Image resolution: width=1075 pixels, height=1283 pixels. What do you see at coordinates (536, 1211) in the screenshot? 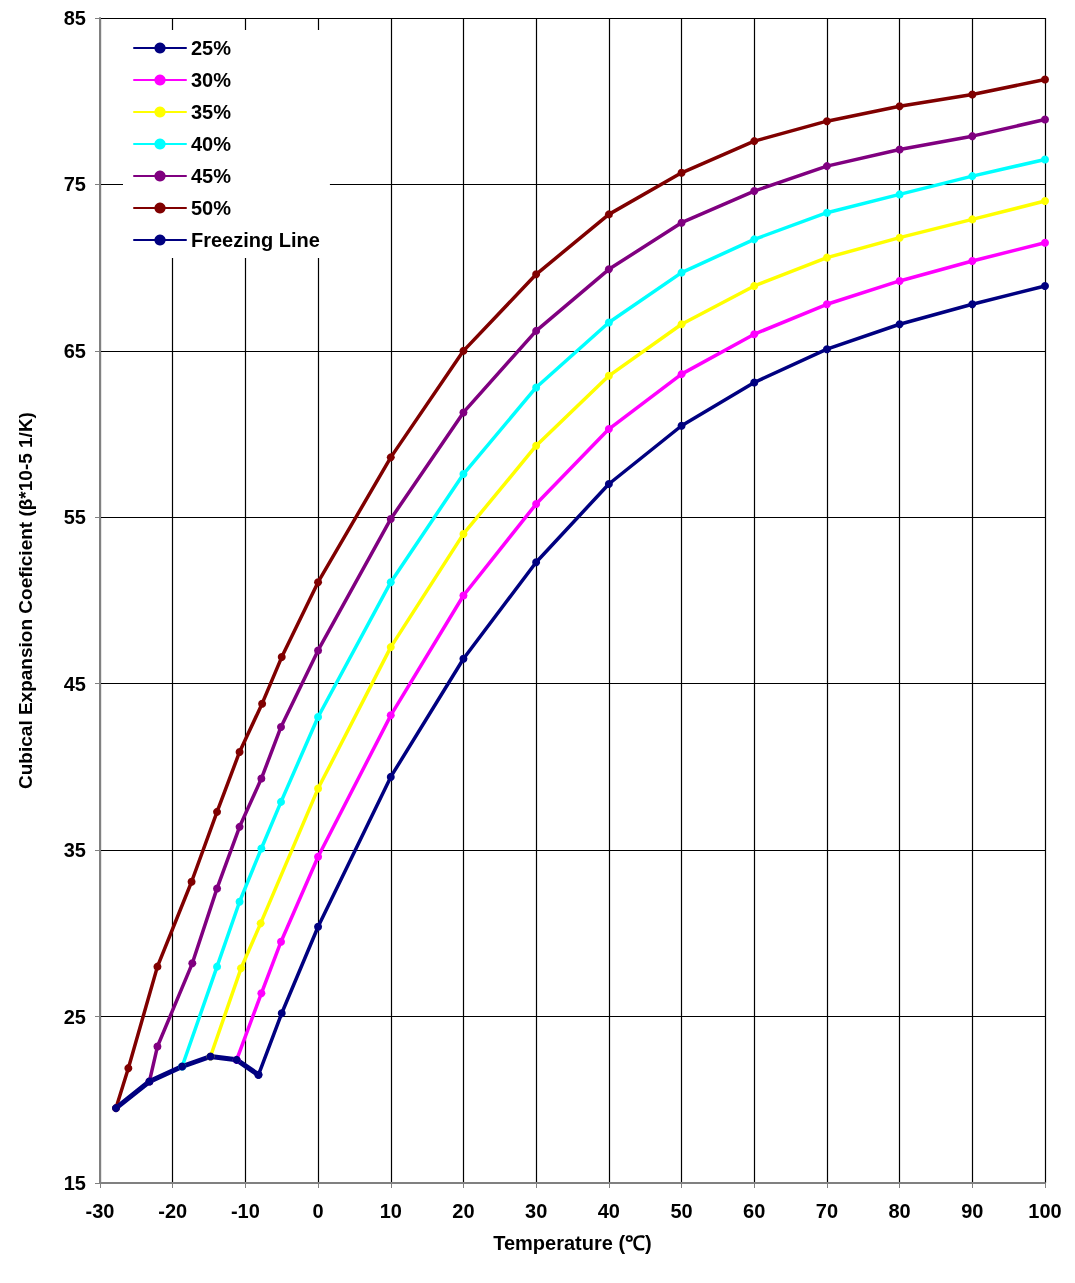
I see `x-tick-label: 30` at bounding box center [536, 1211].